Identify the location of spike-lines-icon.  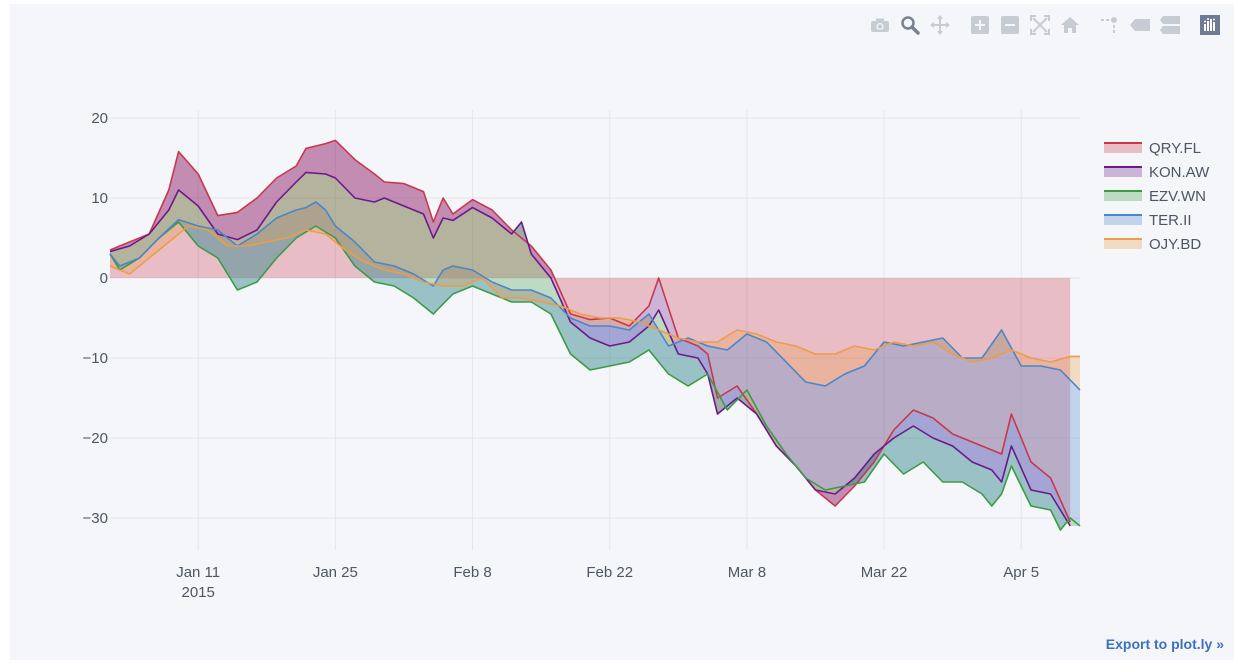
(1110, 25).